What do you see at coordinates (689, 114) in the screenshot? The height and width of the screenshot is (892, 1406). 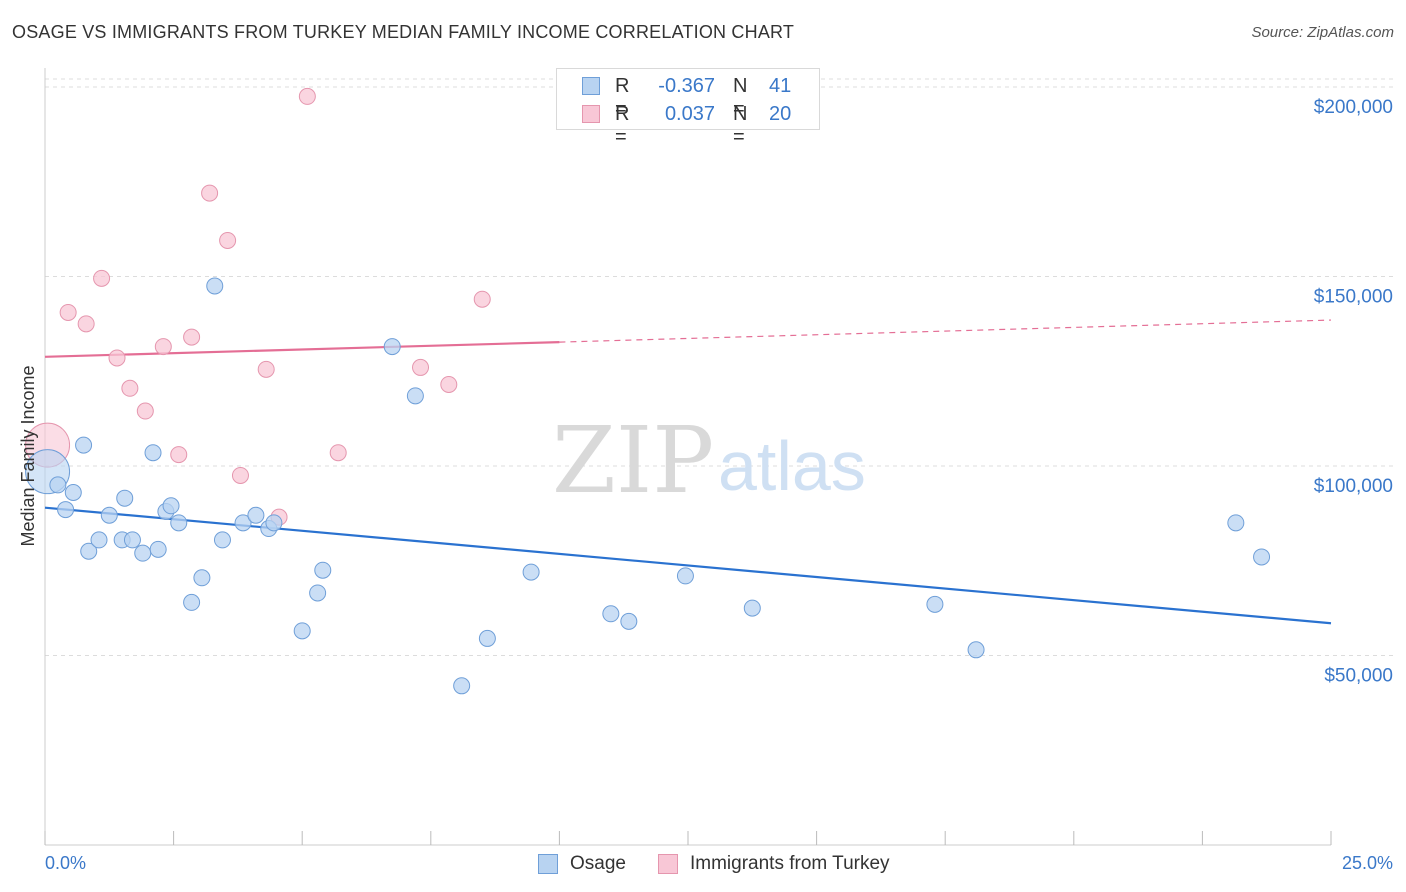 I see `legend-r-value: 0.037` at bounding box center [689, 114].